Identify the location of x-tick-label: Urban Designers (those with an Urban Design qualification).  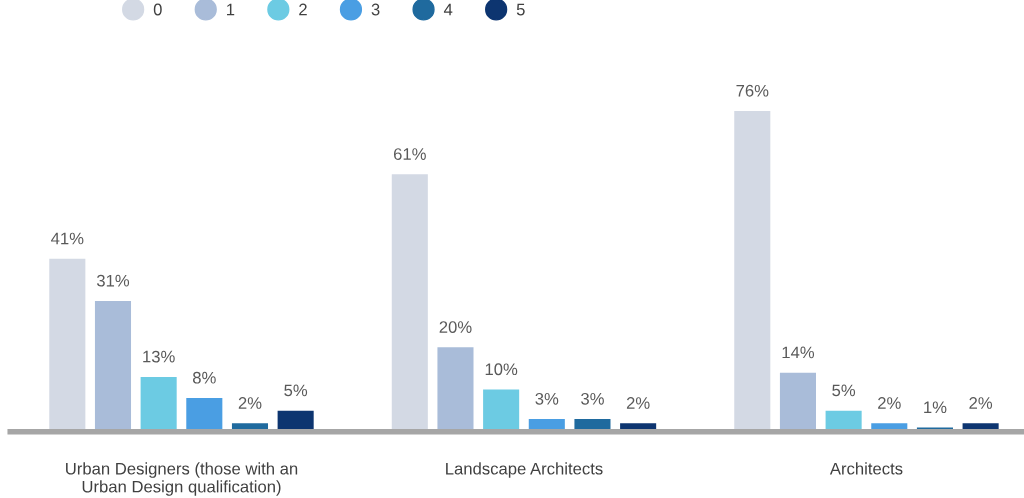
(182, 479).